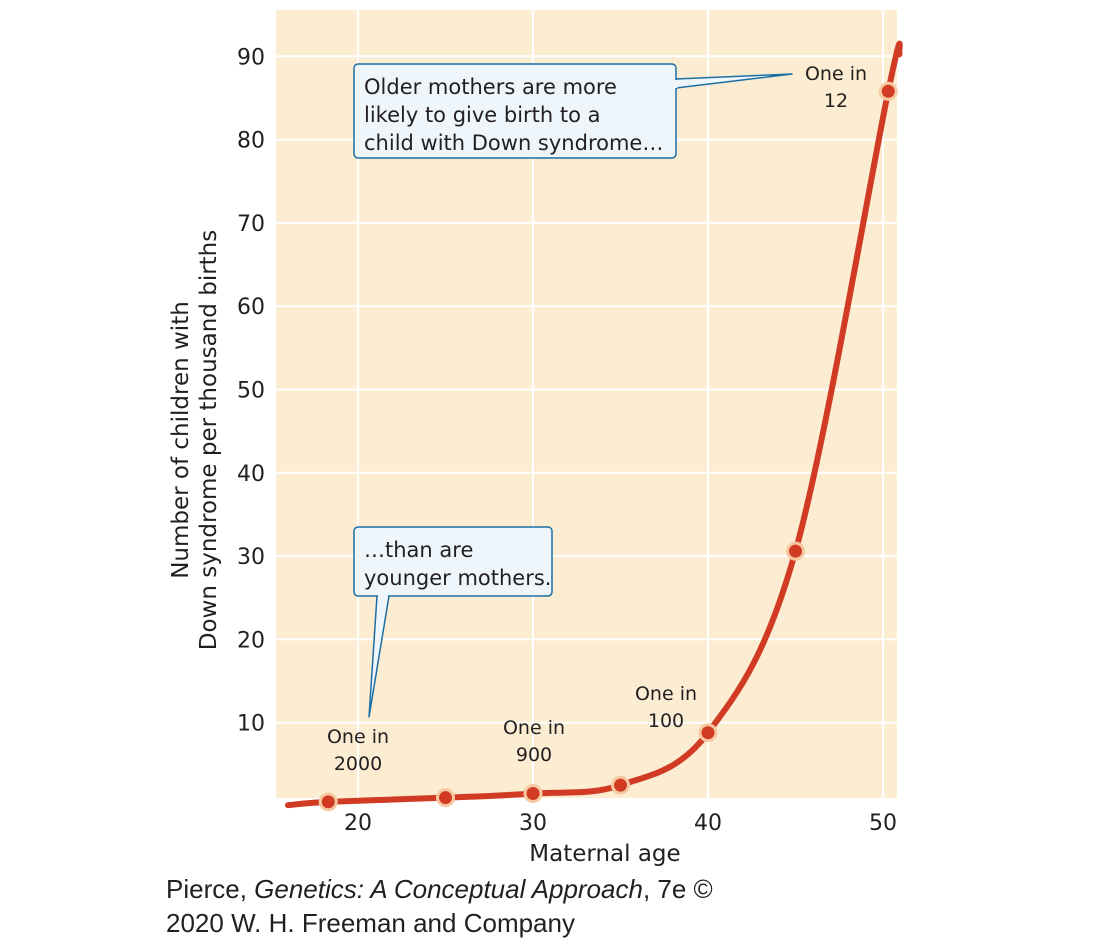 This screenshot has width=1100, height=946. I want to click on x-tick-label-40: 40, so click(708, 823).